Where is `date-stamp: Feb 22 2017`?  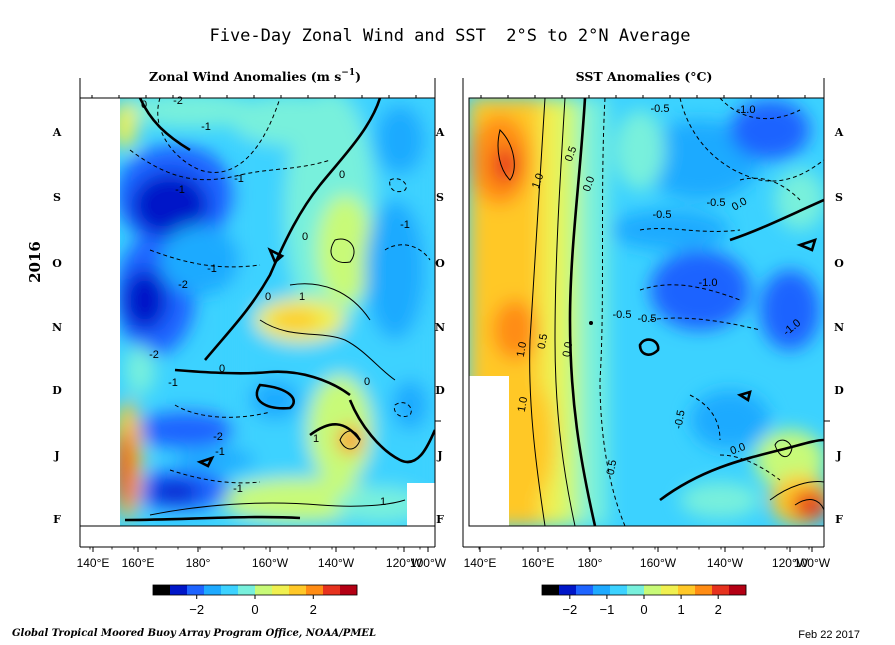
date-stamp: Feb 22 2017 is located at coordinates (829, 635).